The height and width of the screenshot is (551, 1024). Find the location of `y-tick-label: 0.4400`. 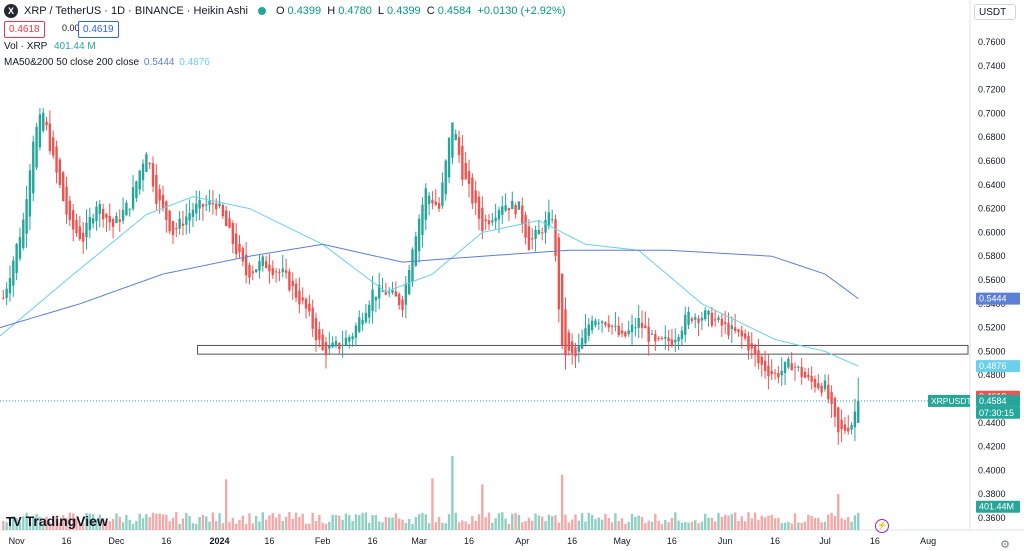

y-tick-label: 0.4400 is located at coordinates (992, 423).